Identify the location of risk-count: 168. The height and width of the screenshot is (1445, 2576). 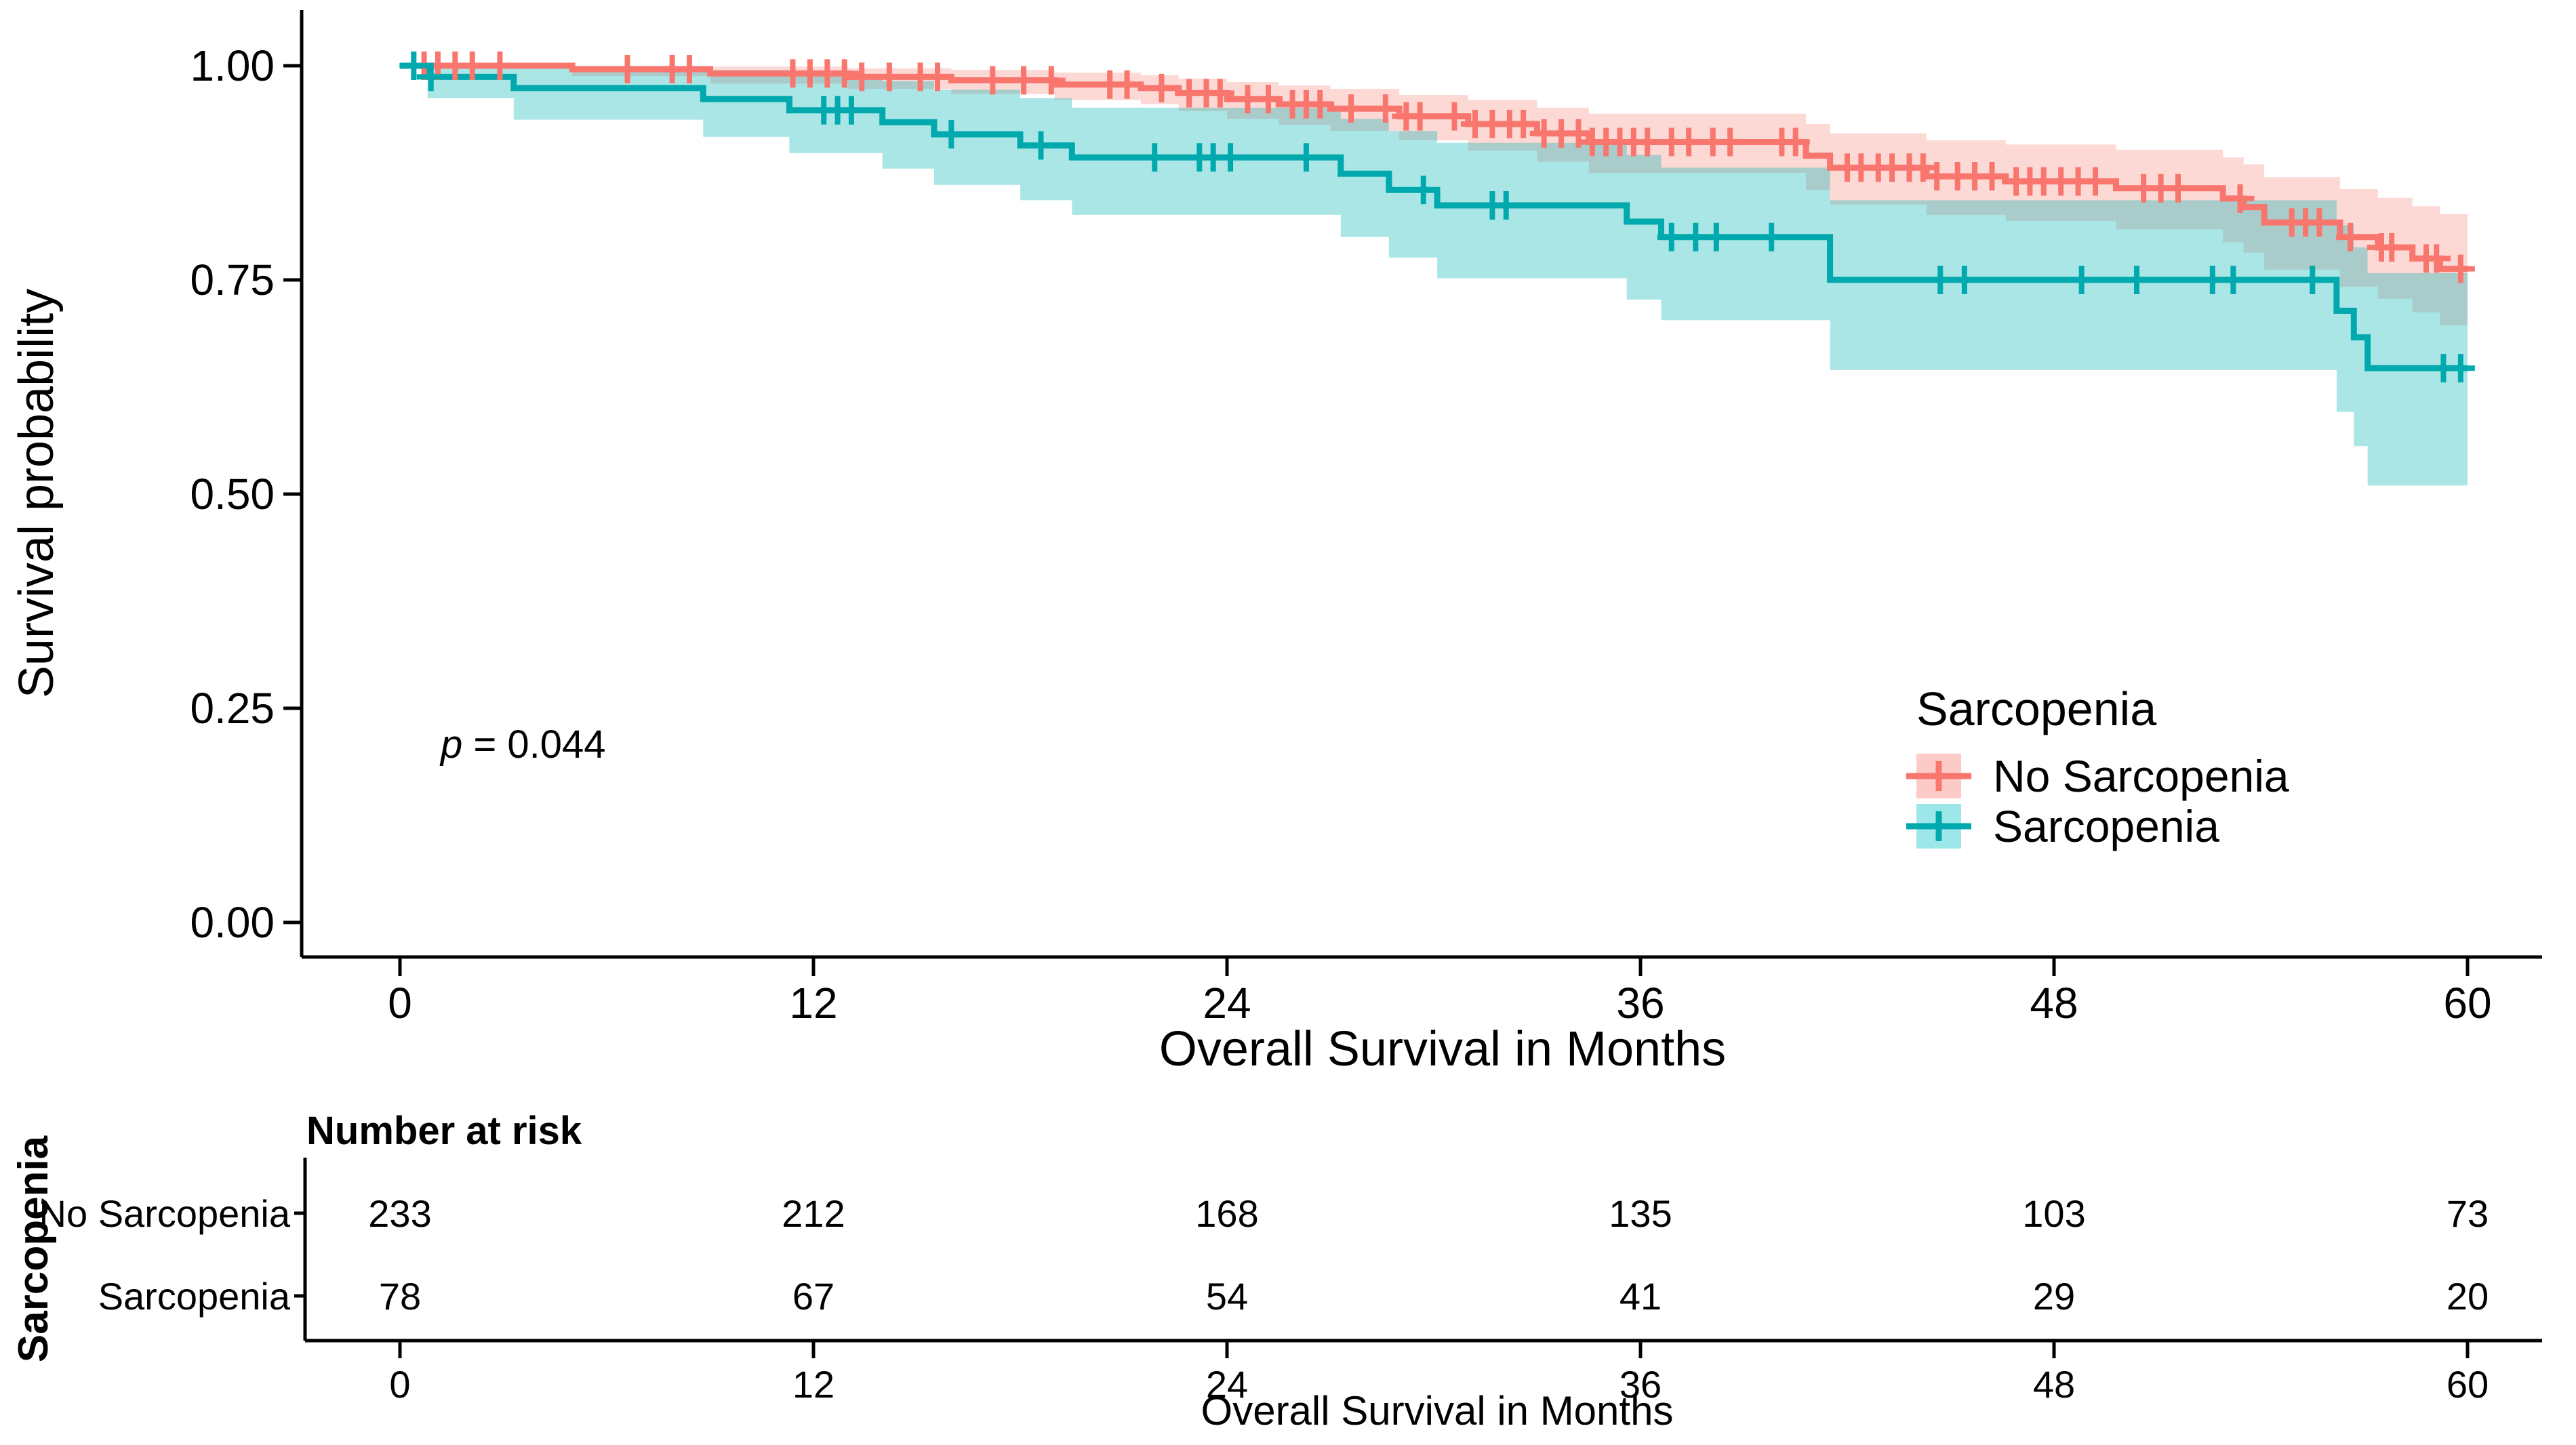
(1226, 1213).